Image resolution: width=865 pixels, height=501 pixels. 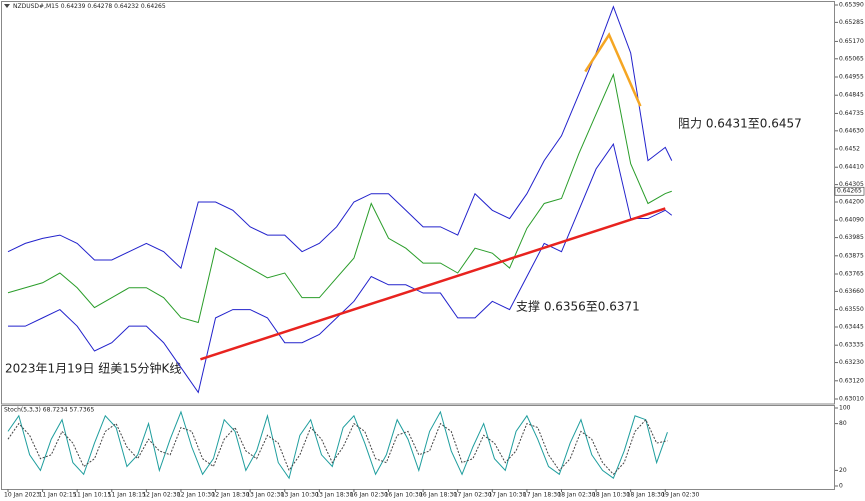 What do you see at coordinates (92, 495) in the screenshot?
I see `x-tick-label: 11 Jan 10:15` at bounding box center [92, 495].